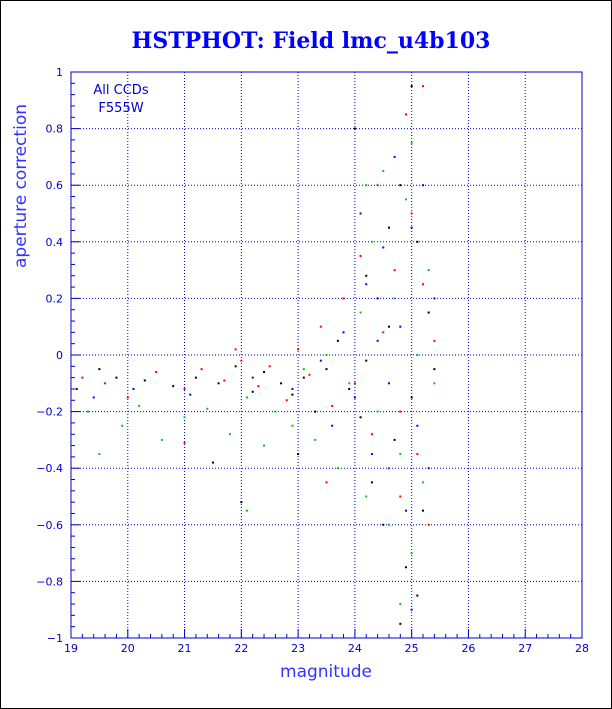  Describe the element at coordinates (582, 648) in the screenshot. I see `x-tick-label: 28` at that location.